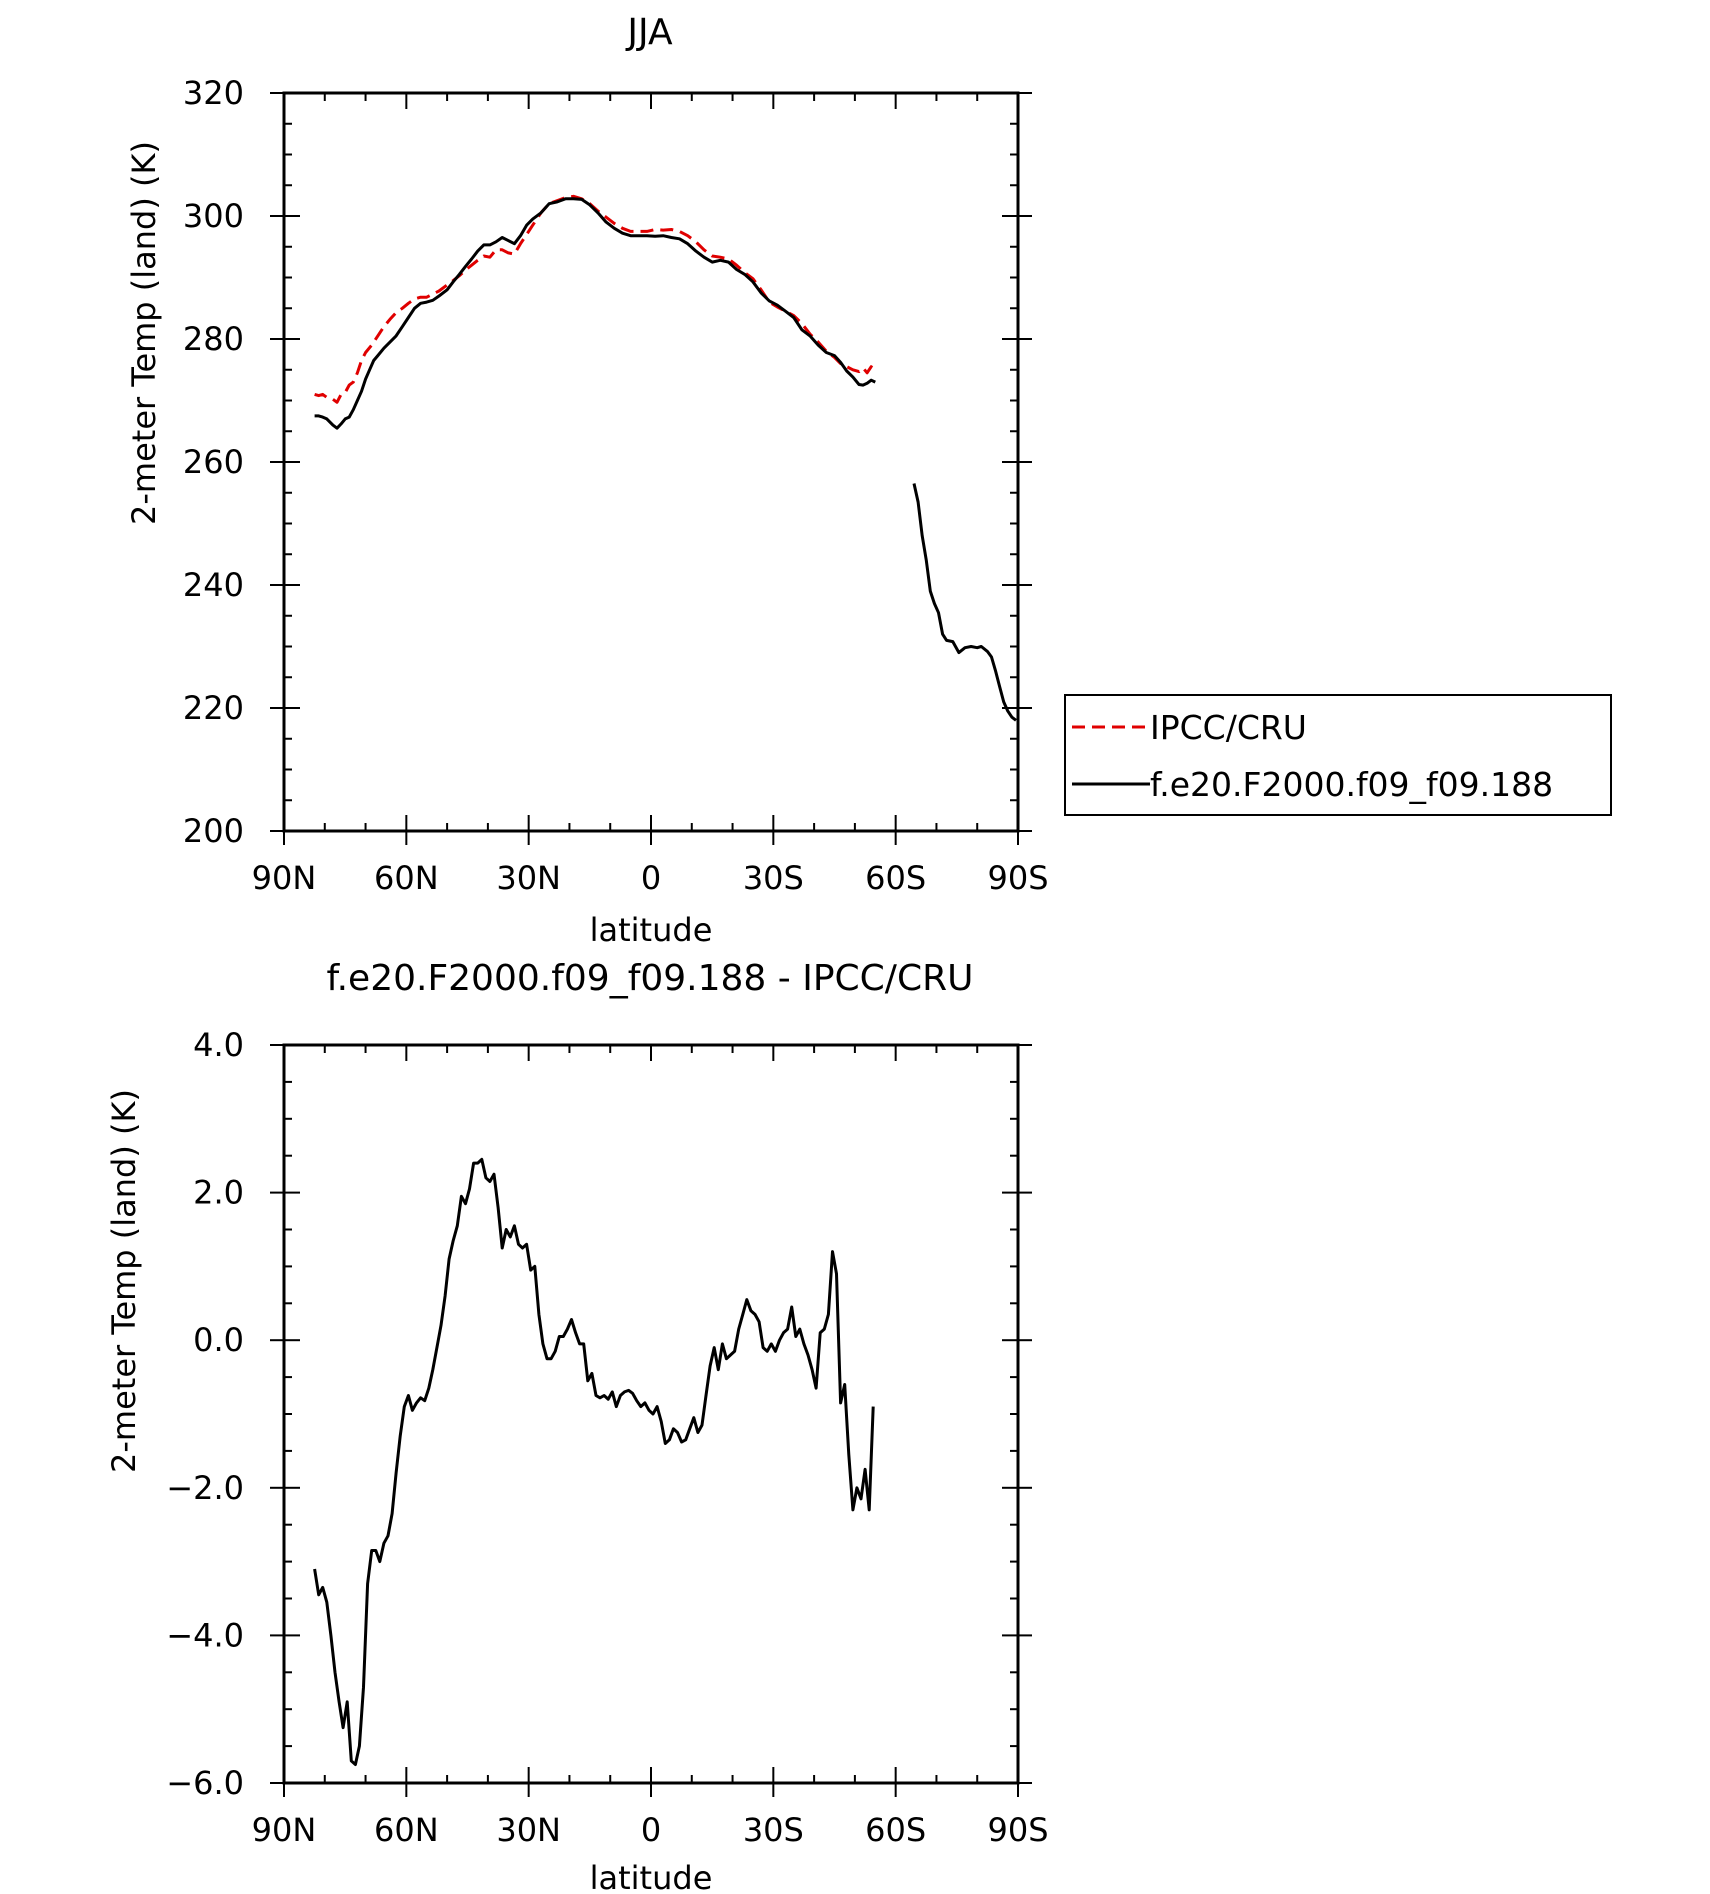 This screenshot has width=1710, height=1894. What do you see at coordinates (213, 831) in the screenshot?
I see `y-tick-label: 200` at bounding box center [213, 831].